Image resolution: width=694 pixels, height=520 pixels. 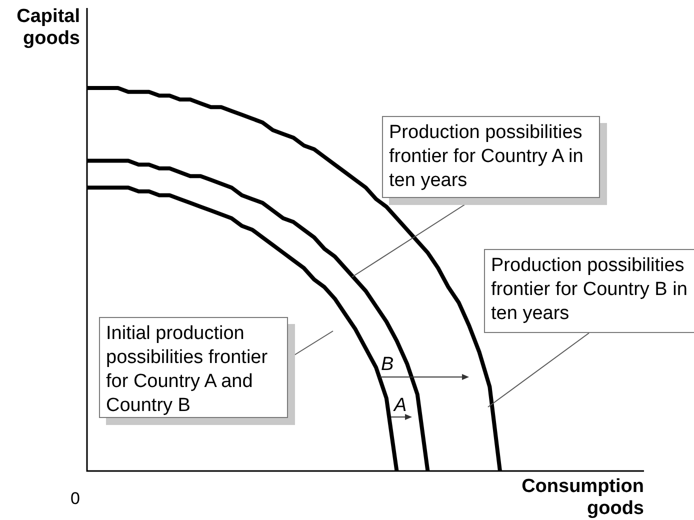 What do you see at coordinates (193, 367) in the screenshot?
I see `annotation: Initial production possibilities frontier for Country A and Country B` at bounding box center [193, 367].